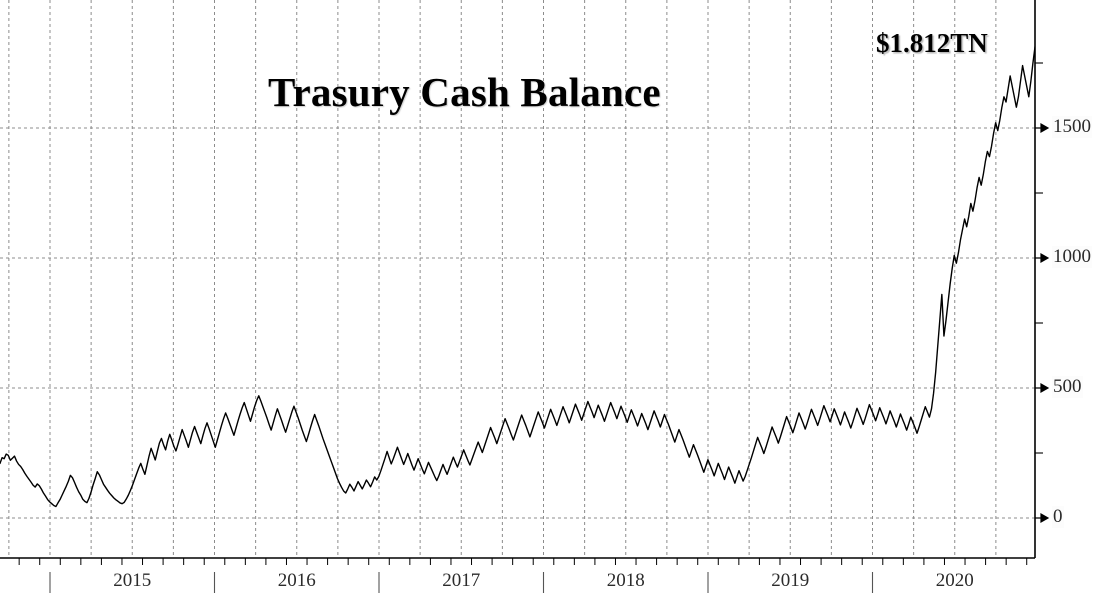  I want to click on y-axis-label-1500: 1500, so click(1072, 127).